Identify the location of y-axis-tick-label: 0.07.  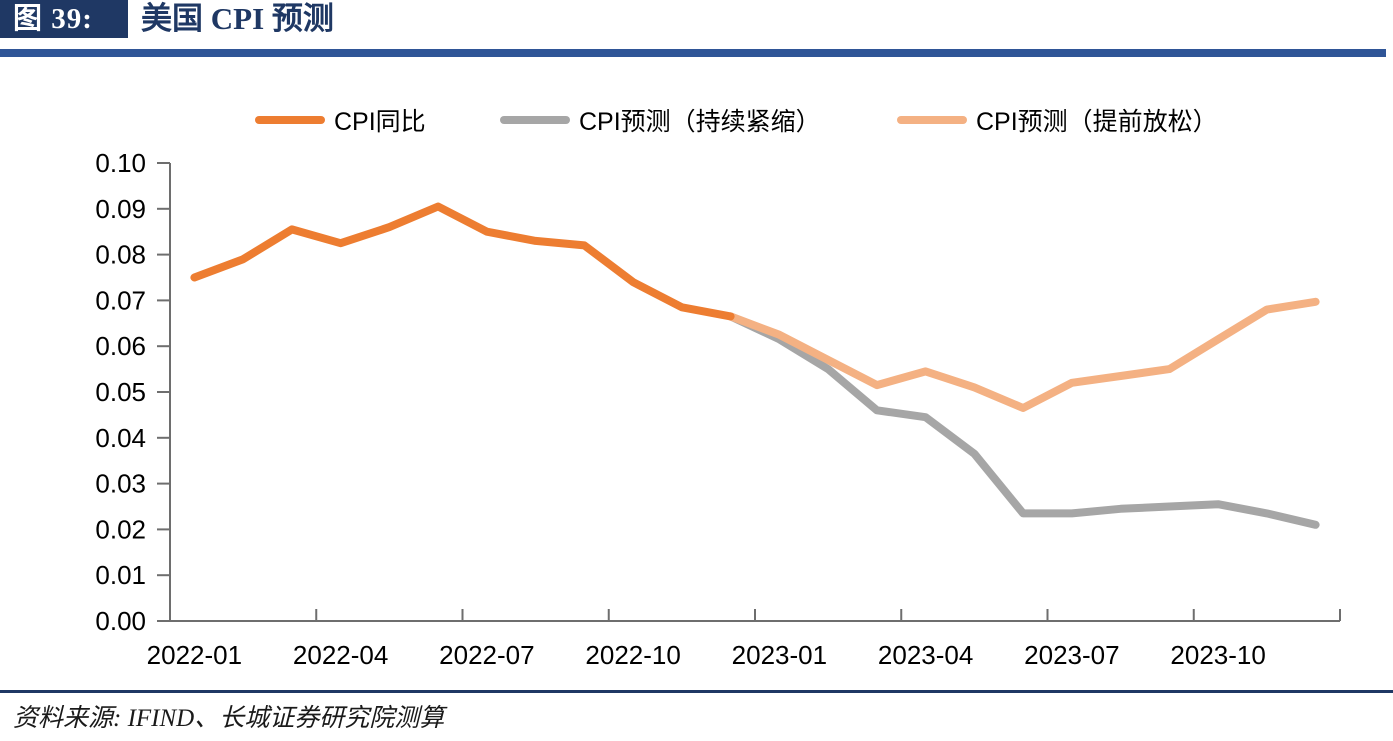
(120, 300).